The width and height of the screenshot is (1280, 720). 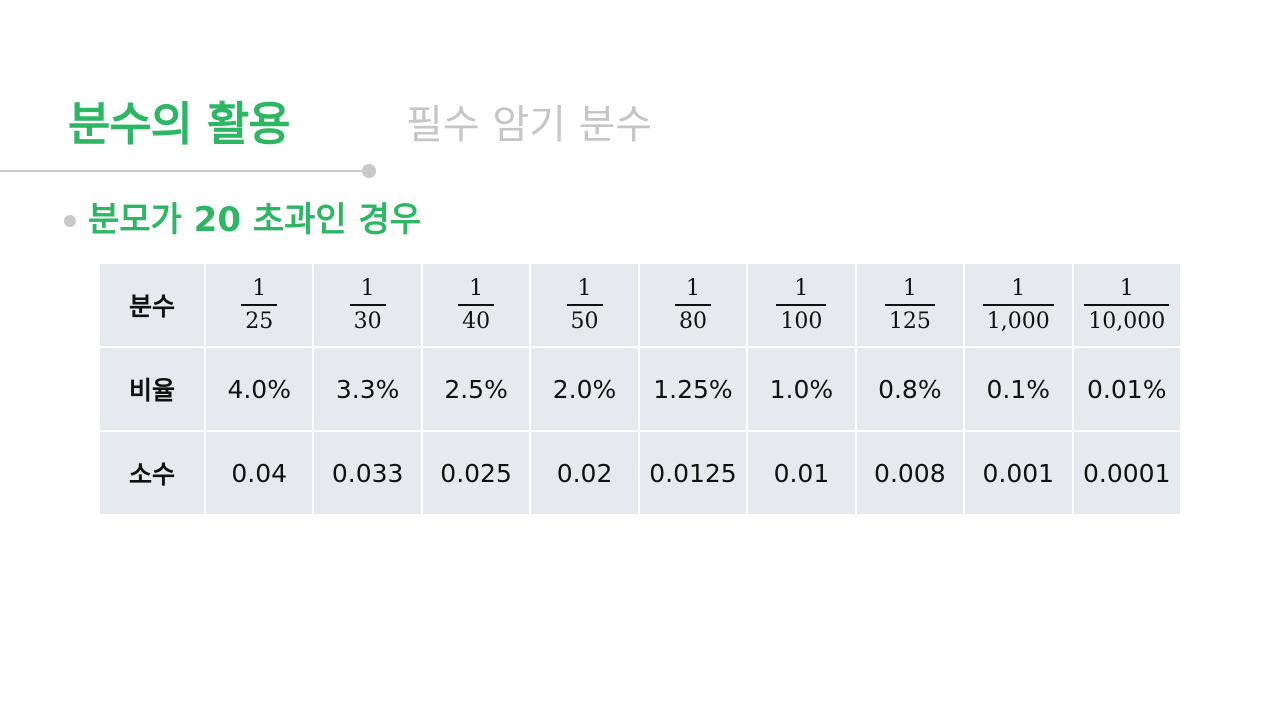 I want to click on fraction-cell: 1 50, so click(x=584, y=305).